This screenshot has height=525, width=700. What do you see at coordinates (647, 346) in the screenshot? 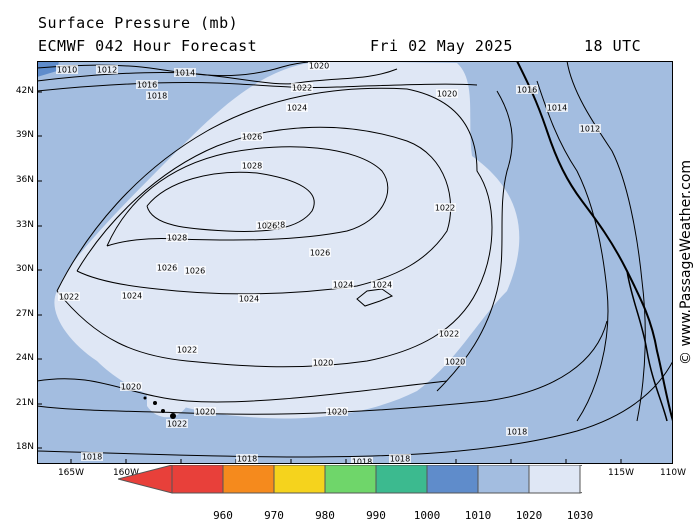
I see `baja-coast` at bounding box center [647, 346].